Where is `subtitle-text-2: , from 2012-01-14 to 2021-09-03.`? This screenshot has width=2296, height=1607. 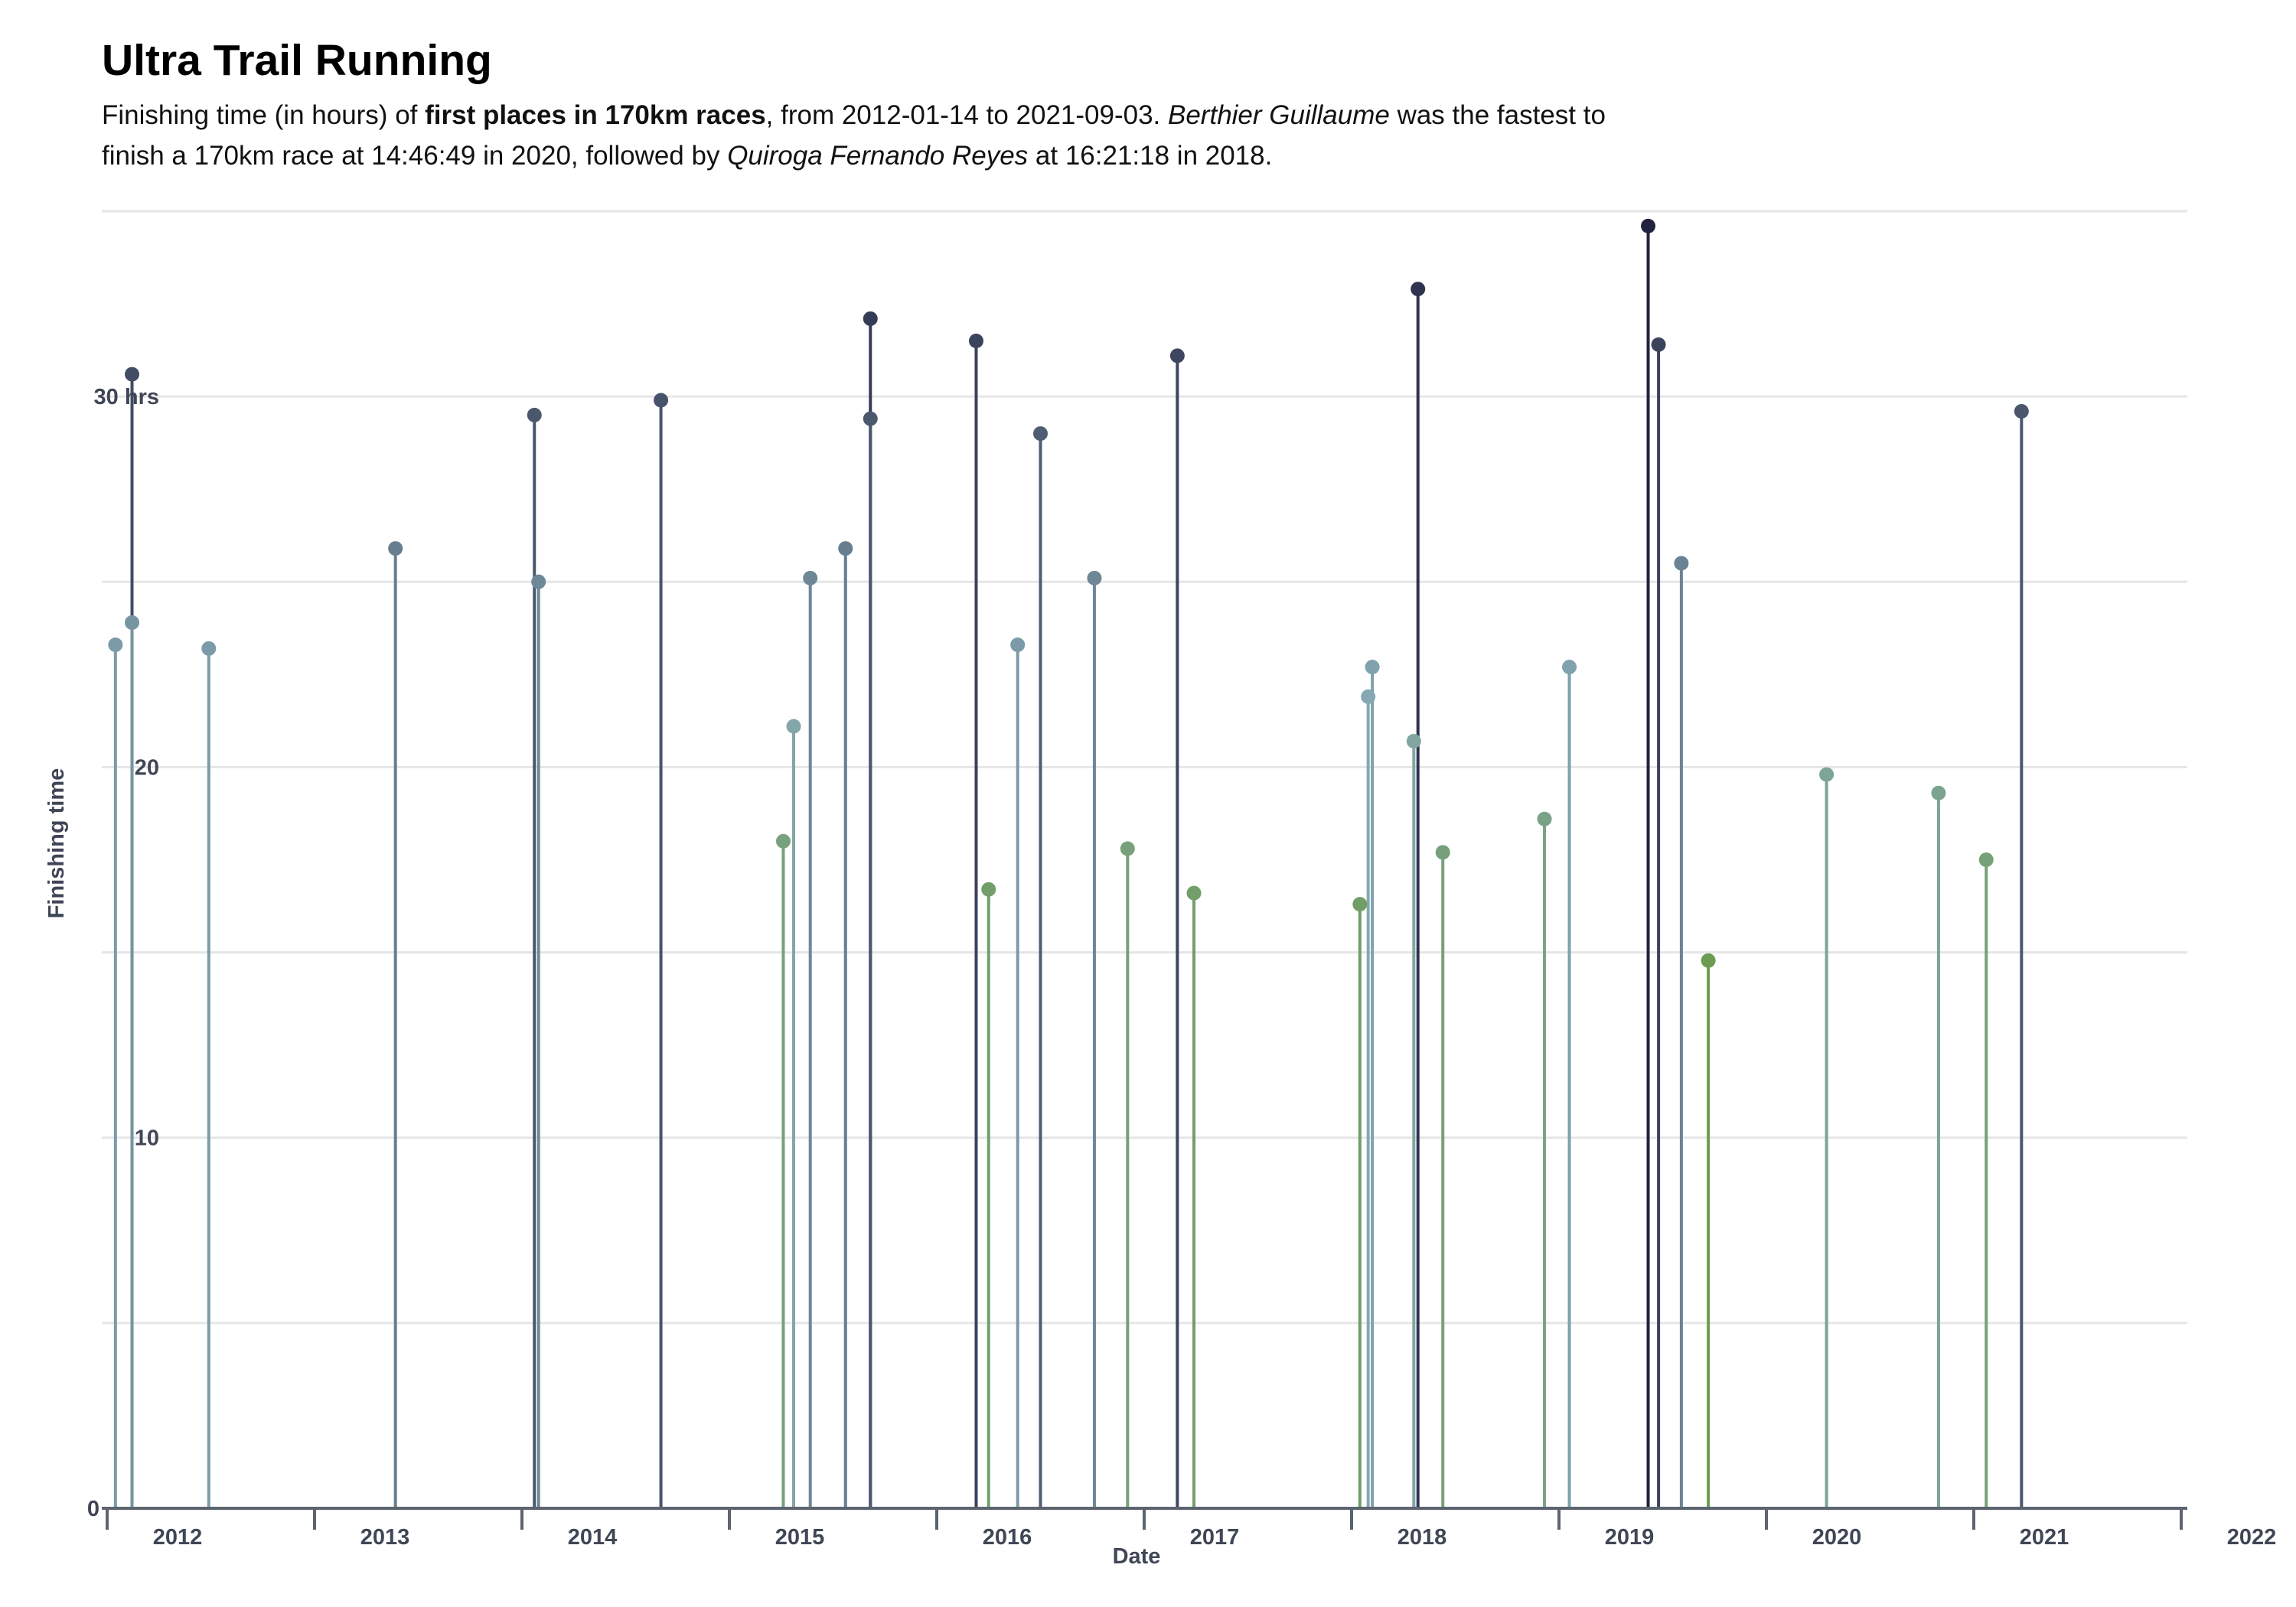
subtitle-text-2: , from 2012-01-14 to 2021-09-03. is located at coordinates (966, 115).